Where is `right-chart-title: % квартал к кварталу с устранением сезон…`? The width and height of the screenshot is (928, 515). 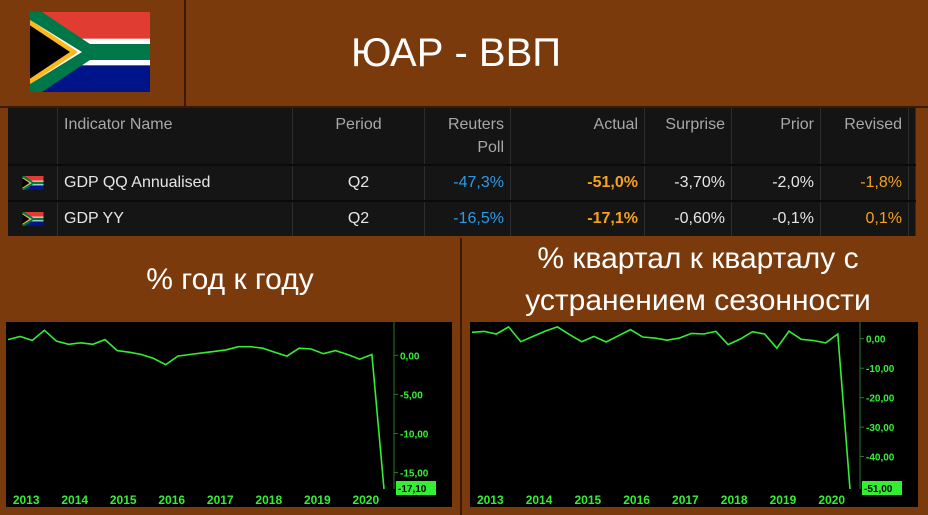 right-chart-title: % квартал к кварталу с устранением сезон… is located at coordinates (698, 279).